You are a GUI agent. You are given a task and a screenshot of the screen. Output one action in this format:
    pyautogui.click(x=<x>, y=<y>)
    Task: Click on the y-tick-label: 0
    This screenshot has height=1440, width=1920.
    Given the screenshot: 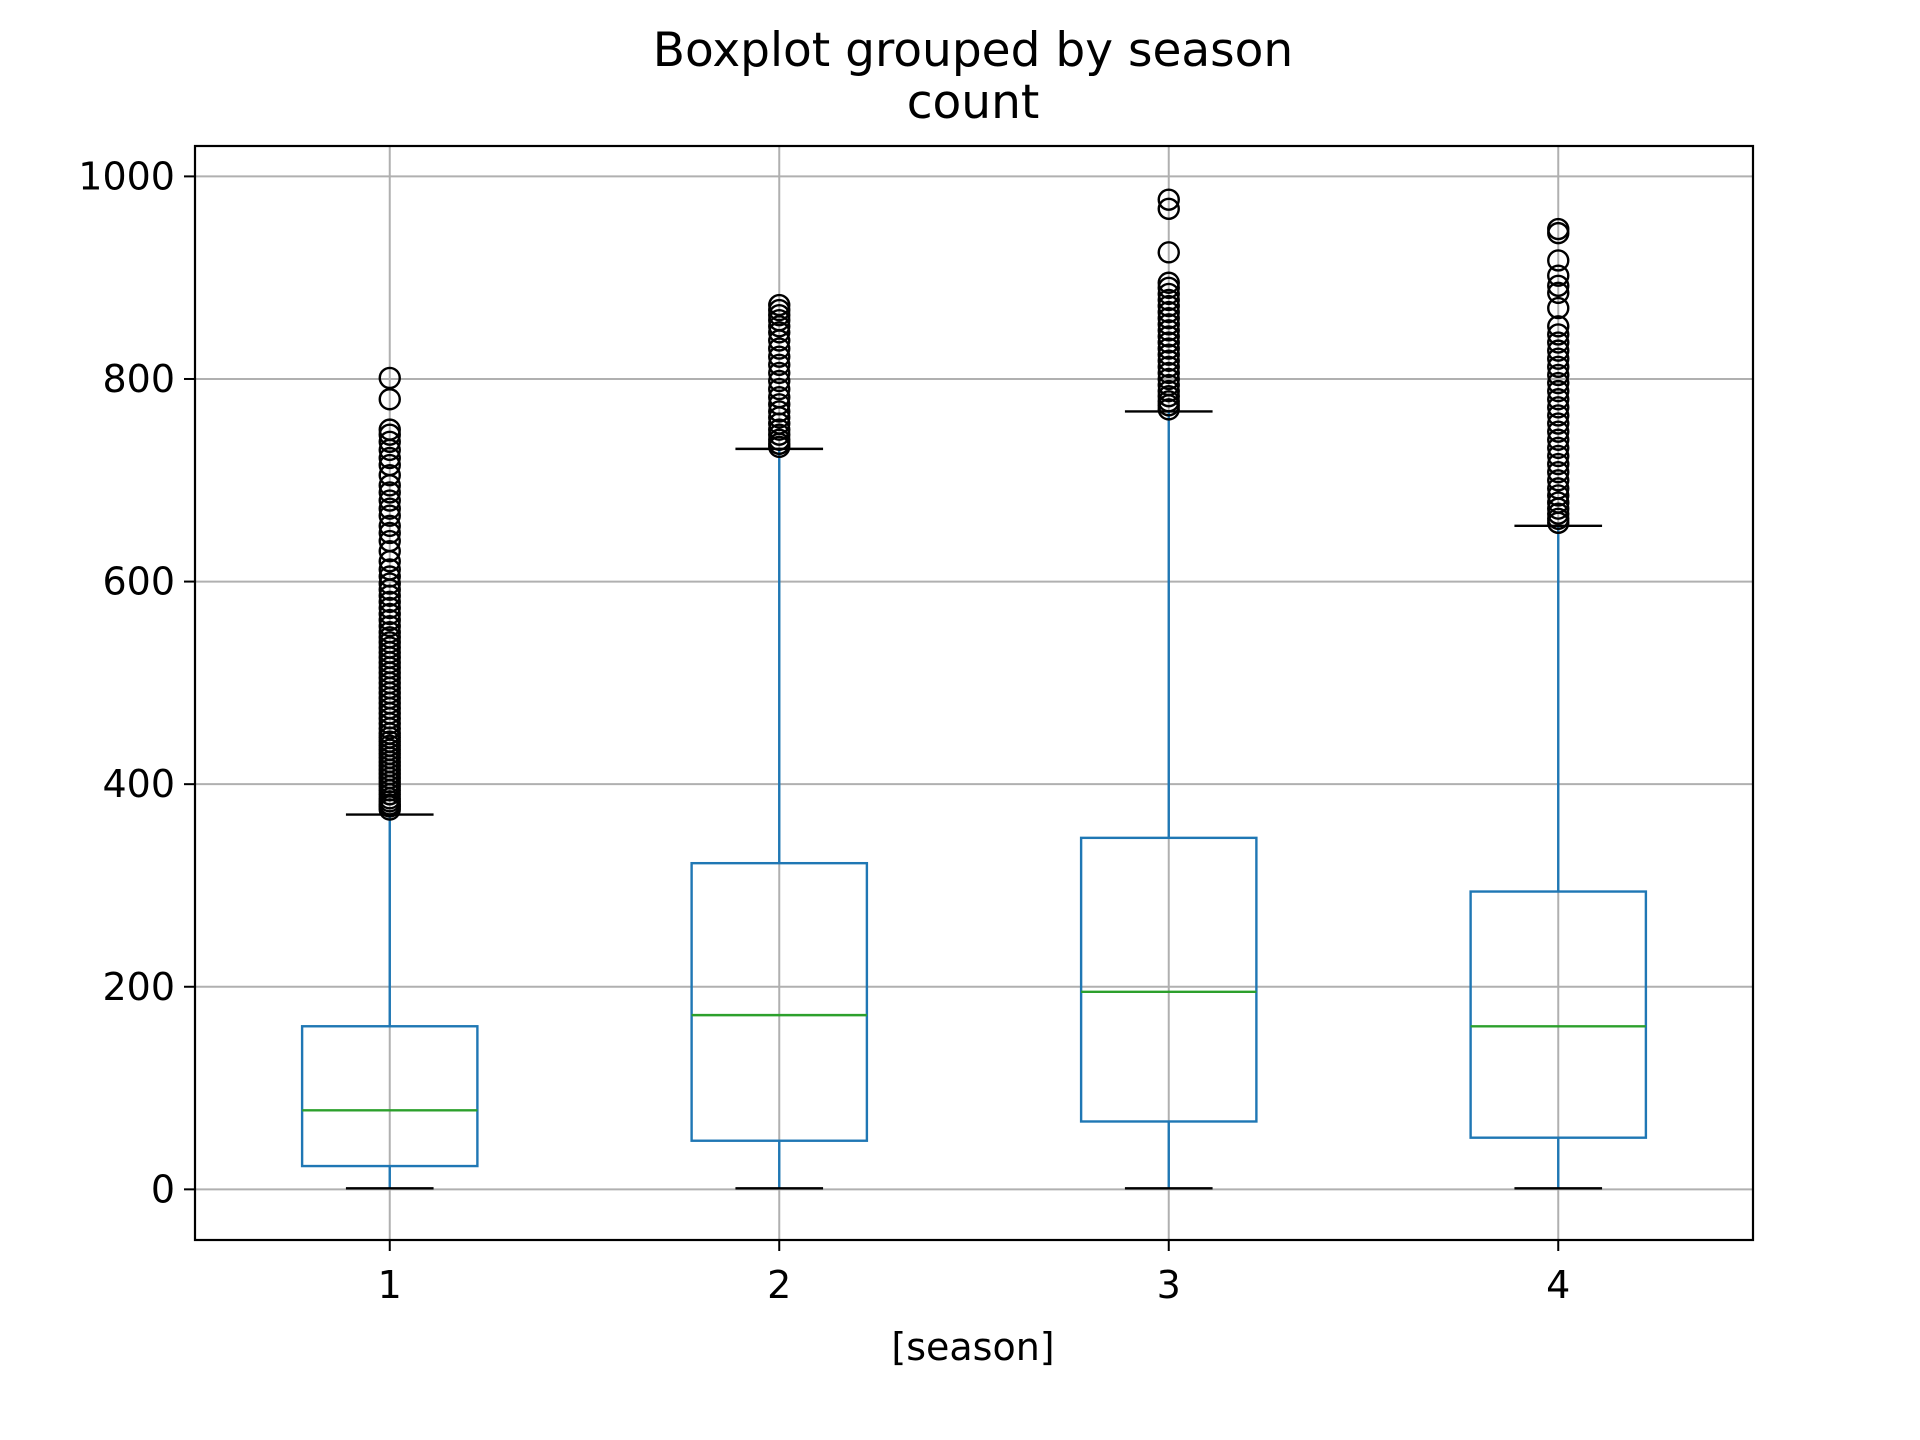 What is the action you would take?
    pyautogui.click(x=163, y=1189)
    